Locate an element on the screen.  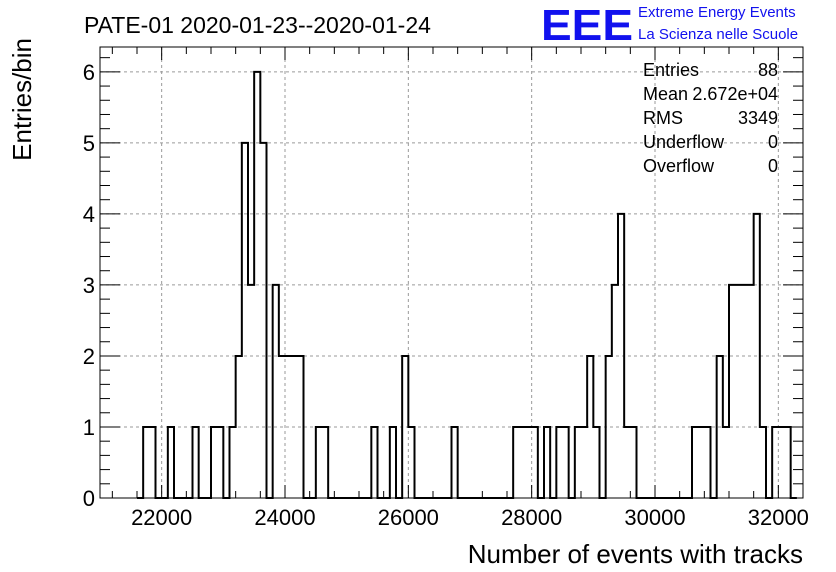
stats-label: RMS is located at coordinates (663, 118).